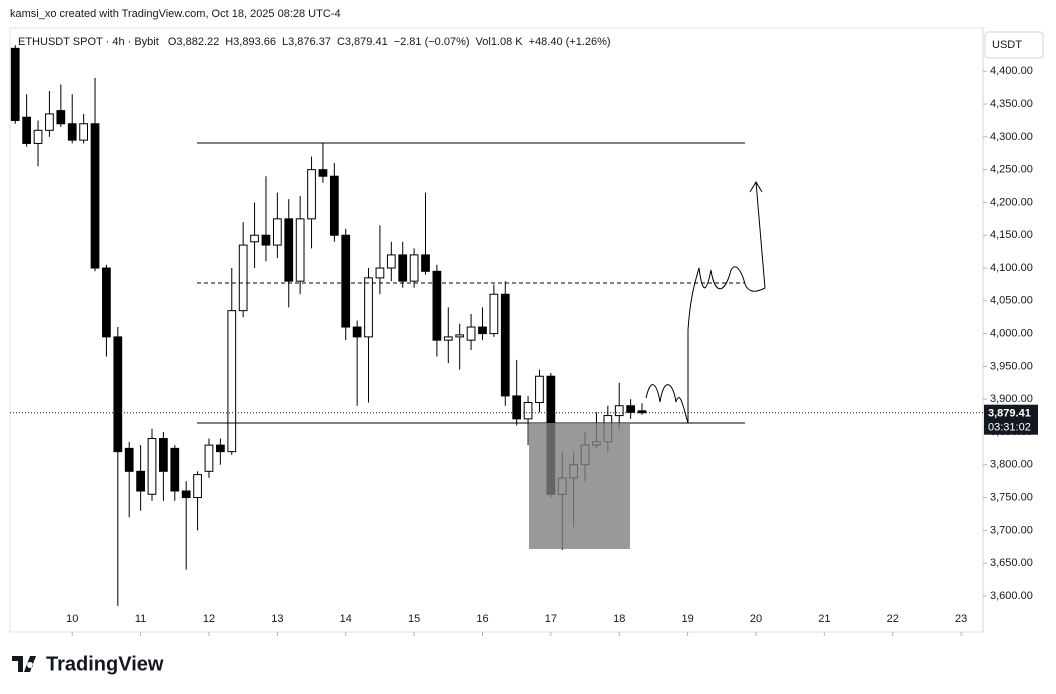  Describe the element at coordinates (1011, 334) in the screenshot. I see `y-tick-label: 4,000.00` at that location.